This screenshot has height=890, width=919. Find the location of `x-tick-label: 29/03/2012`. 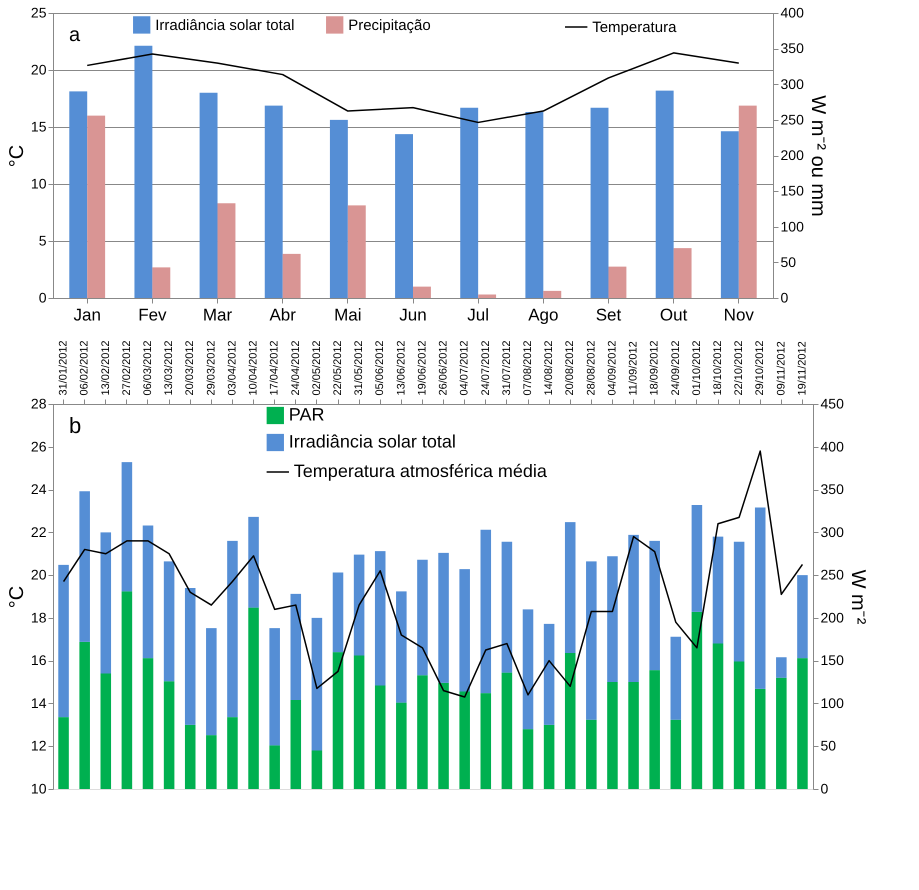

x-tick-label: 29/03/2012 is located at coordinates (211, 368).